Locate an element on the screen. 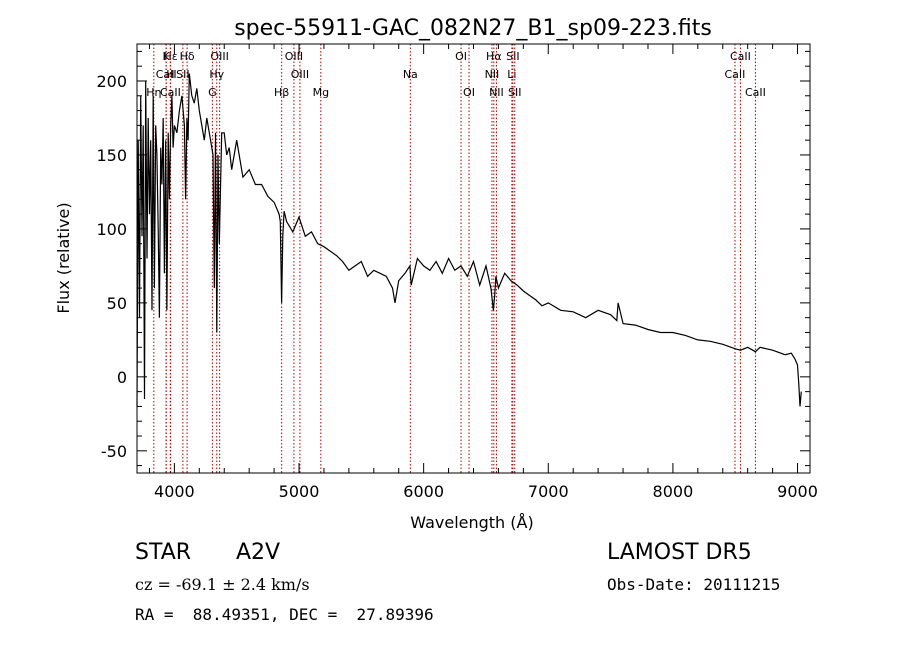 The image size is (900, 649). line-marker-label: Li is located at coordinates (511, 74).